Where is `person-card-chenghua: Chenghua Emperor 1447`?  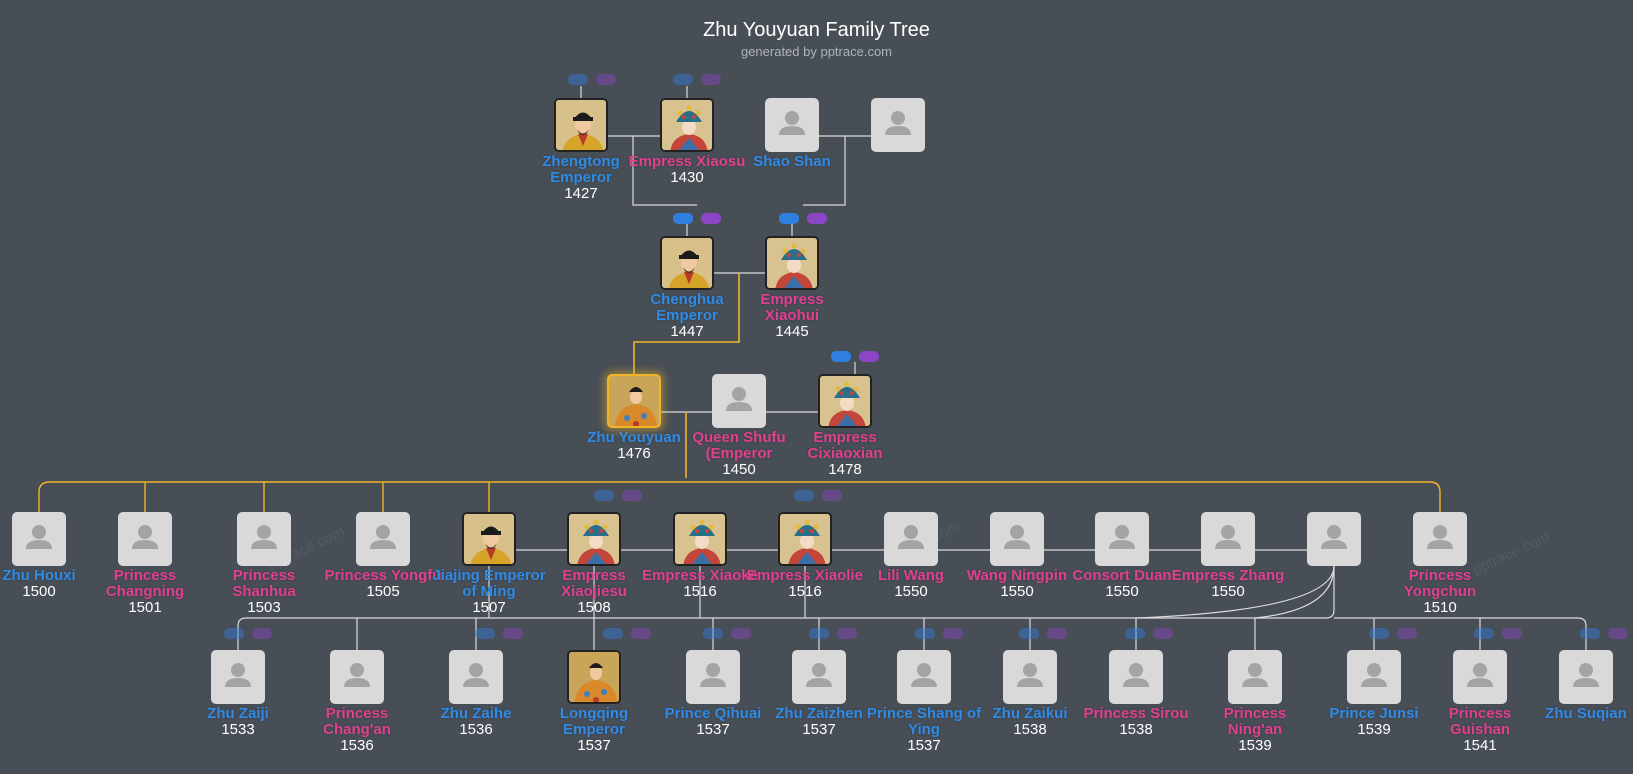 person-card-chenghua: Chenghua Emperor 1447 is located at coordinates (687, 288).